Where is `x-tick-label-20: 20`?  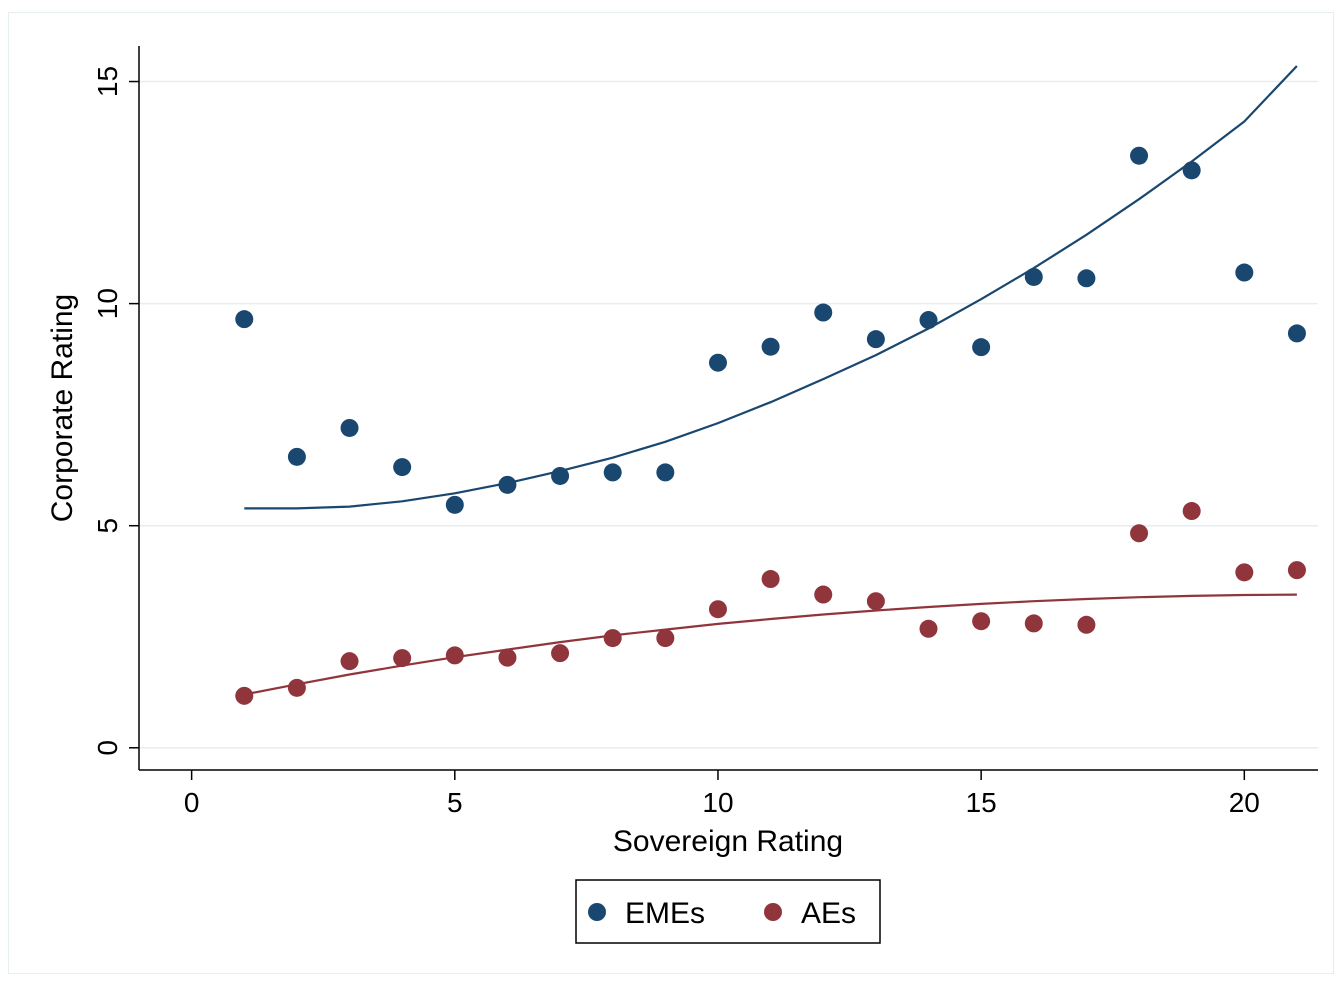
x-tick-label-20: 20 is located at coordinates (1244, 802).